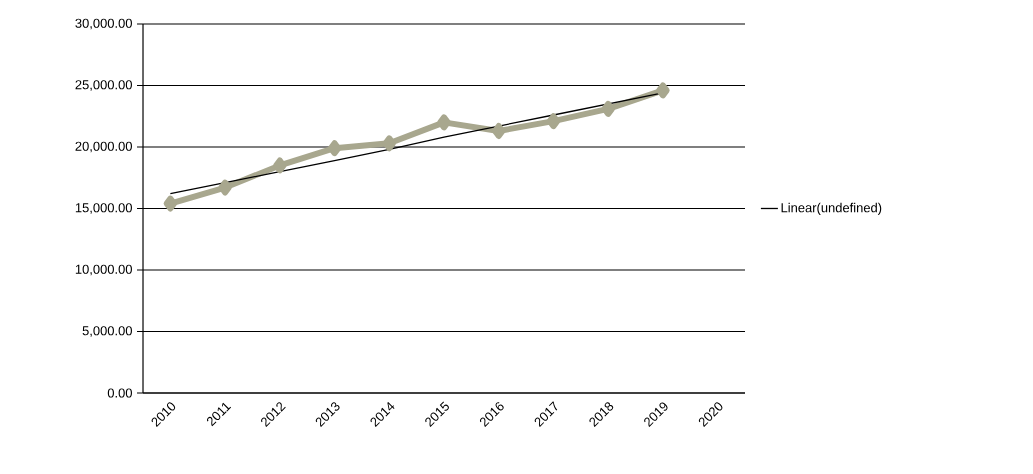  What do you see at coordinates (103, 24) in the screenshot?
I see `y-tick-label: 30,000.00` at bounding box center [103, 24].